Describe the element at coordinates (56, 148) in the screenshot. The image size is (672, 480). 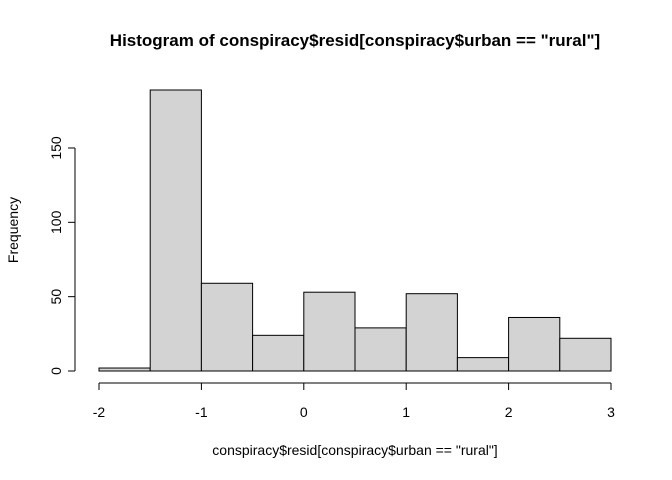
I see `y-tick-label: 150` at that location.